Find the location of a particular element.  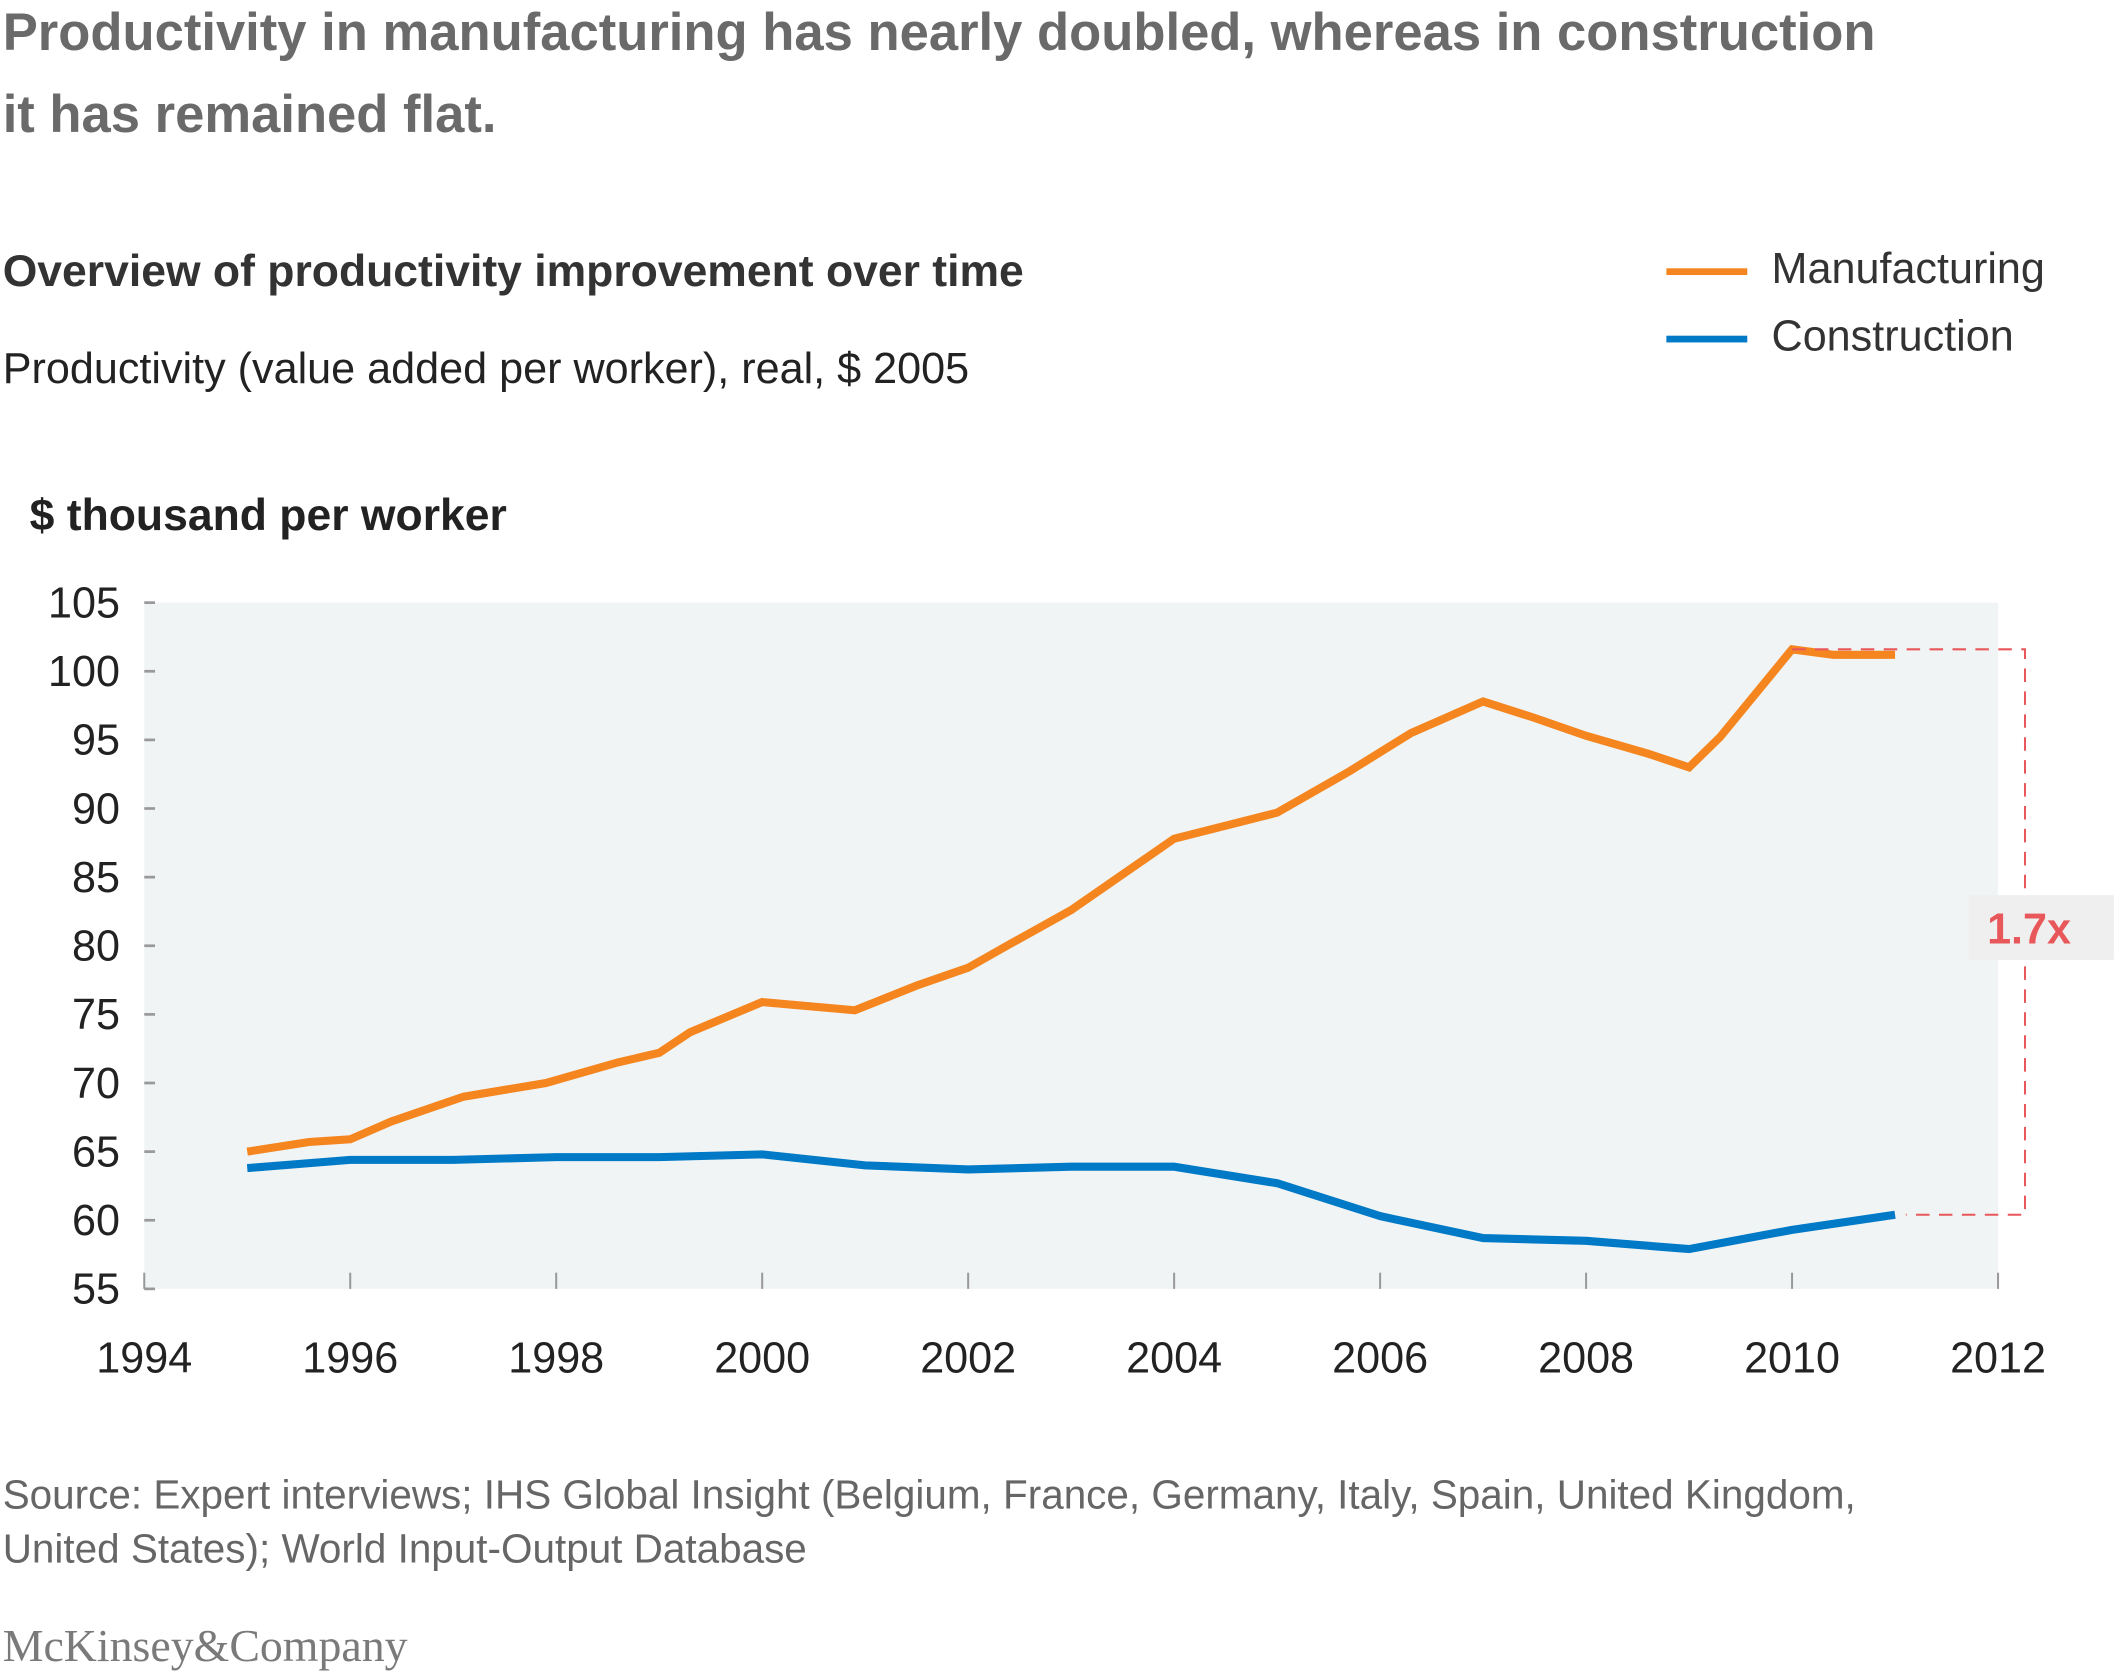

x-tick-label: 2000 is located at coordinates (762, 1358).